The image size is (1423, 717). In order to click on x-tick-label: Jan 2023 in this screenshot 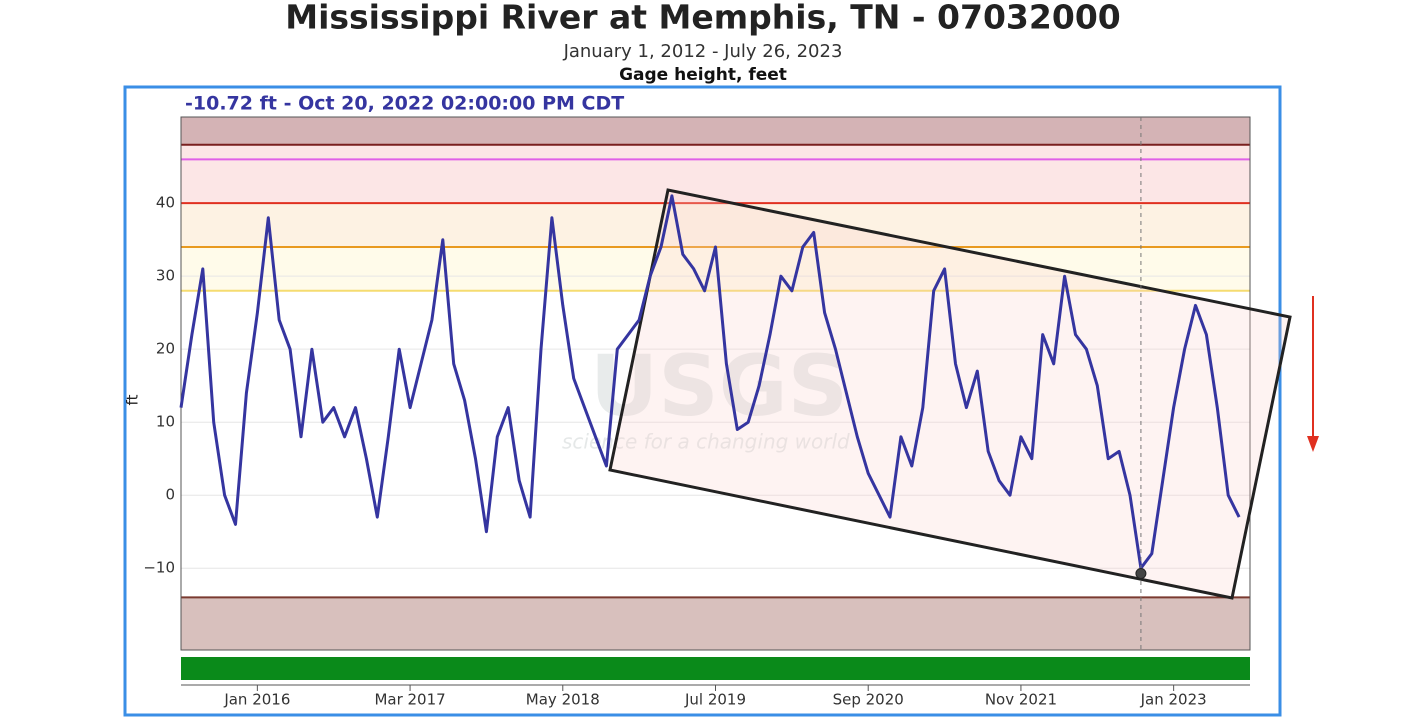, I will do `click(1173, 700)`.